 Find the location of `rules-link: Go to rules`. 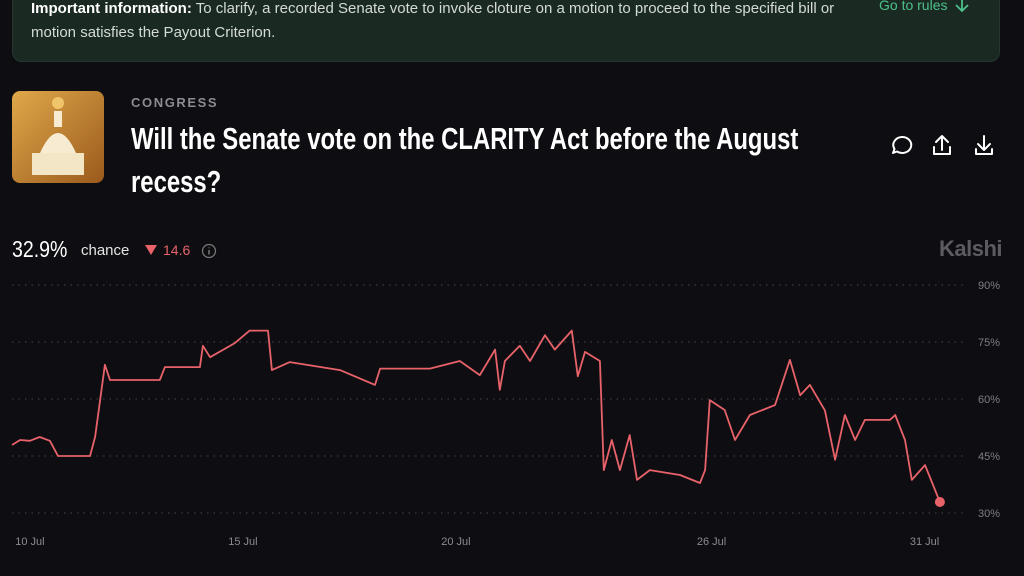

rules-link: Go to rules is located at coordinates (924, 6).